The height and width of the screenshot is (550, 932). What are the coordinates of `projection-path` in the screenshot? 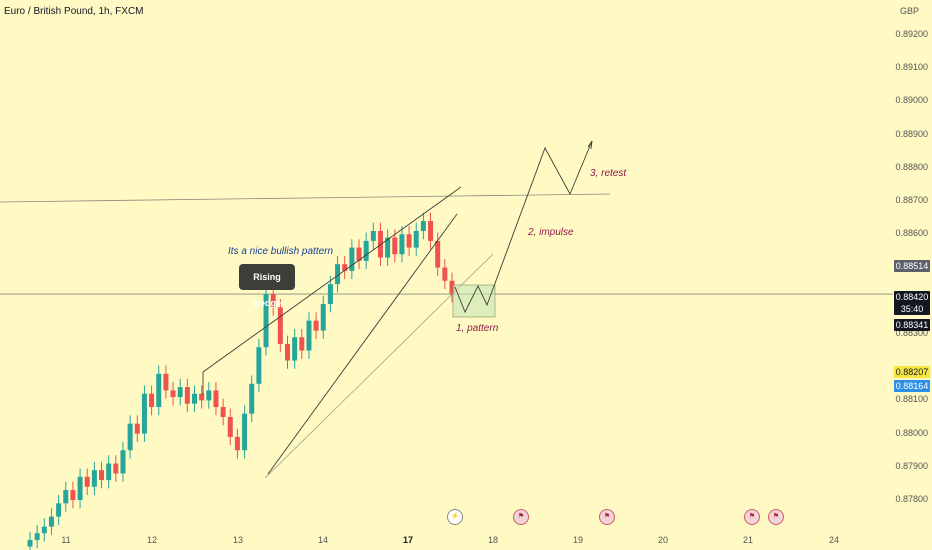 It's located at (523, 227).